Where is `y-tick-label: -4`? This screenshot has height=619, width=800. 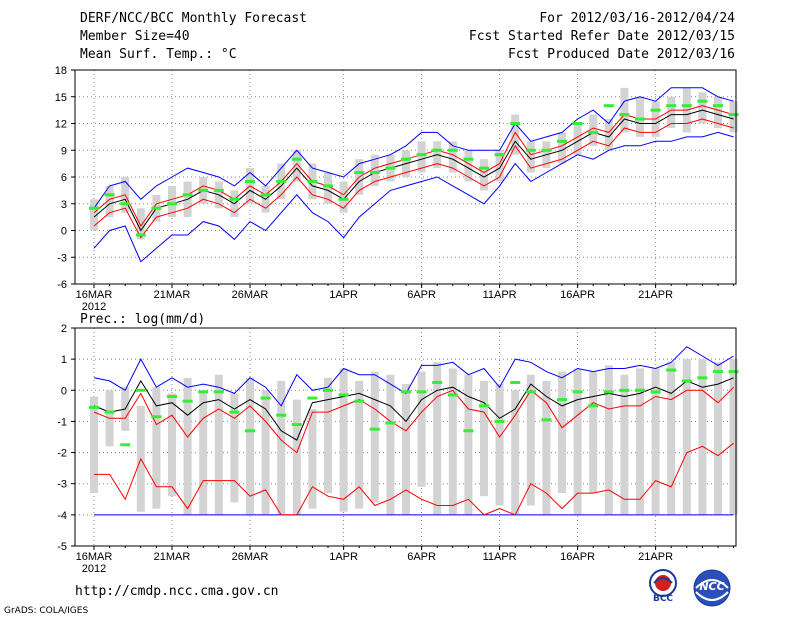 y-tick-label: -4 is located at coordinates (62, 516).